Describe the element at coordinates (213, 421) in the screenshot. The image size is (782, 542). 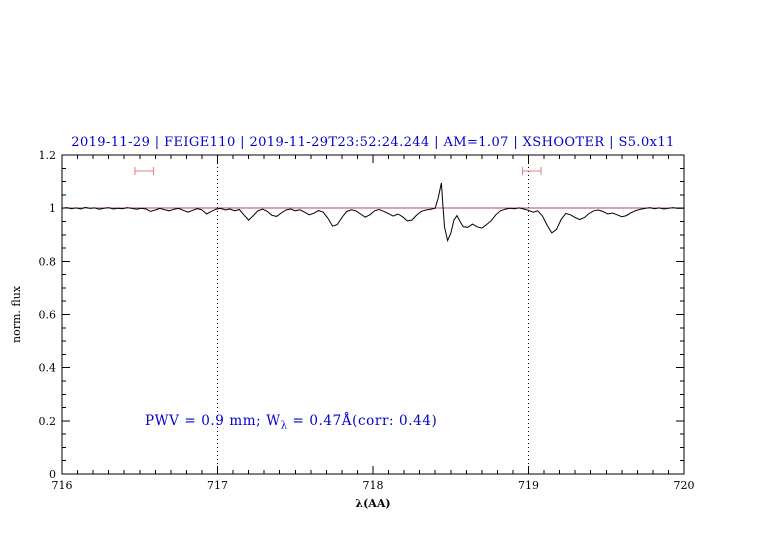
I see `pwv-annotation-prefix: PWV = 0.9 mm; W` at that location.